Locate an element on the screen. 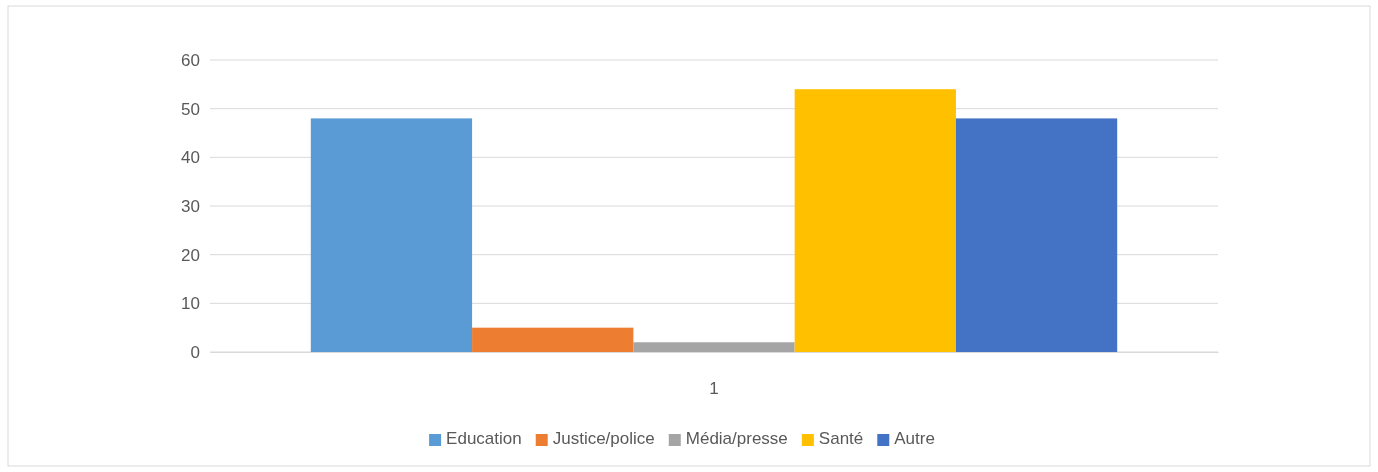 The image size is (1378, 472). y-tick-label: 30 is located at coordinates (190, 206).